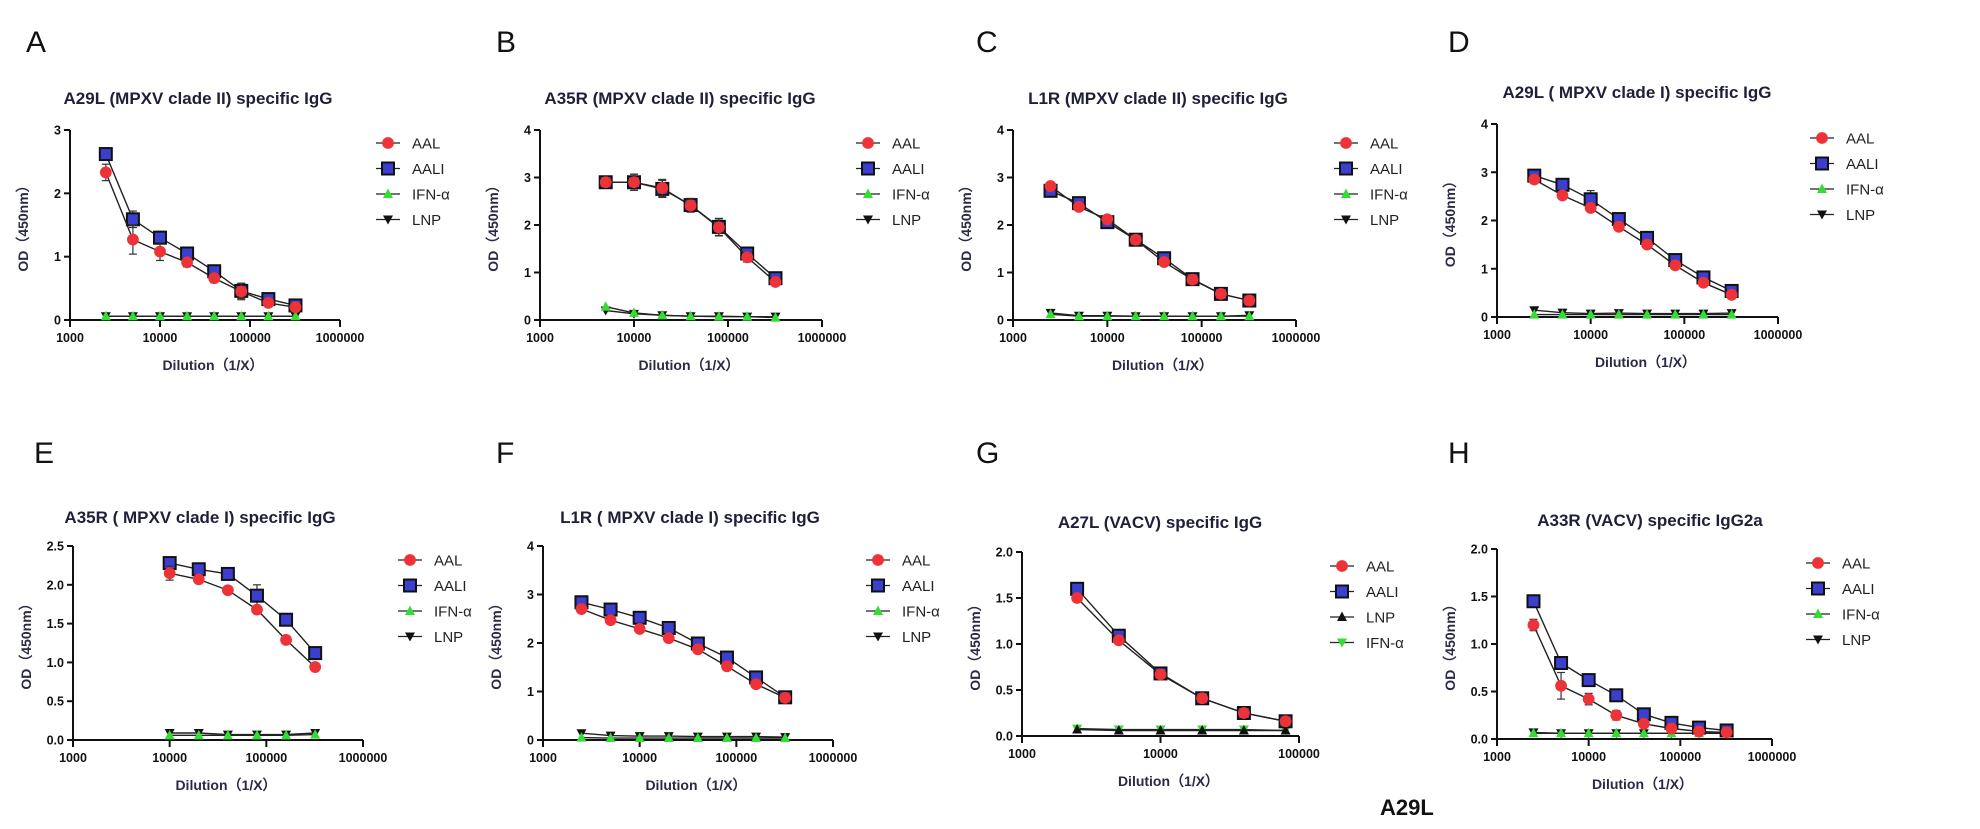  I want to click on y-tick-label: 1.0, so click(1479, 645).